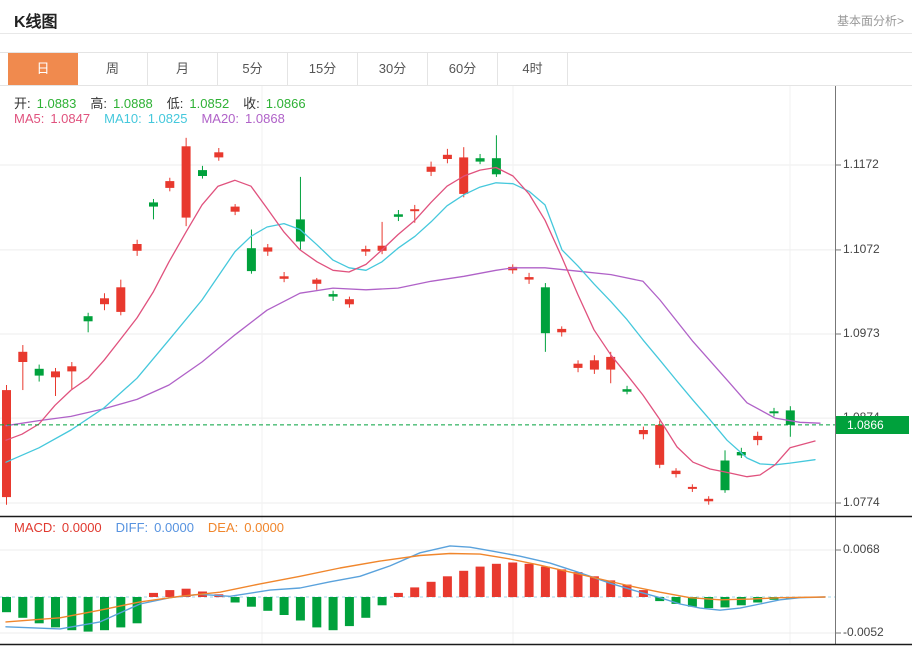 The height and width of the screenshot is (650, 912). Describe the element at coordinates (209, 103) in the screenshot. I see `legend-value: 1.0852` at that location.